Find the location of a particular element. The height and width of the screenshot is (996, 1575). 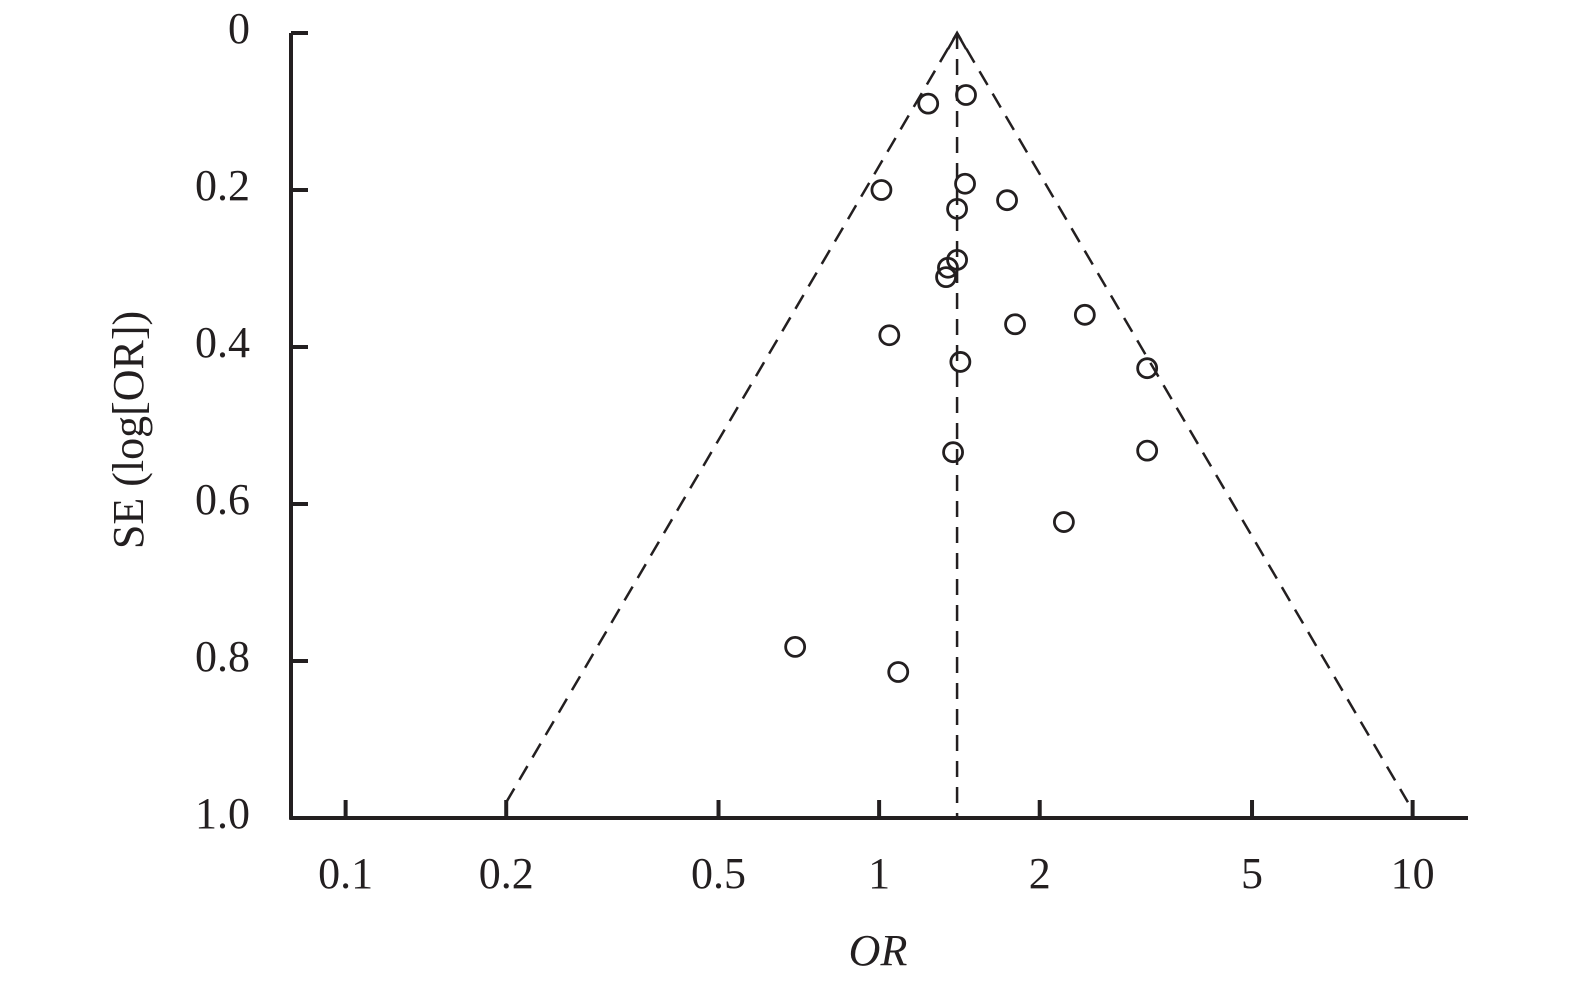

y-tick-label: 0.4 is located at coordinates (222, 342).